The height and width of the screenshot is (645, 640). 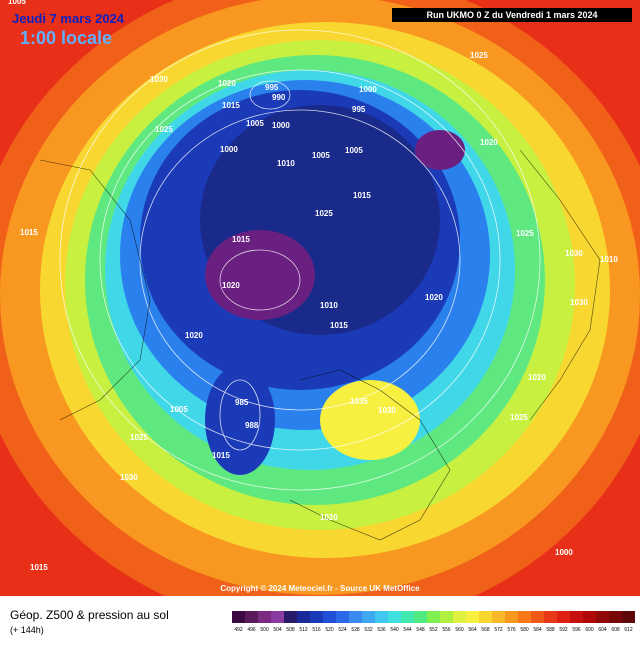 I want to click on colorbar-label: 548, so click(x=420, y=630).